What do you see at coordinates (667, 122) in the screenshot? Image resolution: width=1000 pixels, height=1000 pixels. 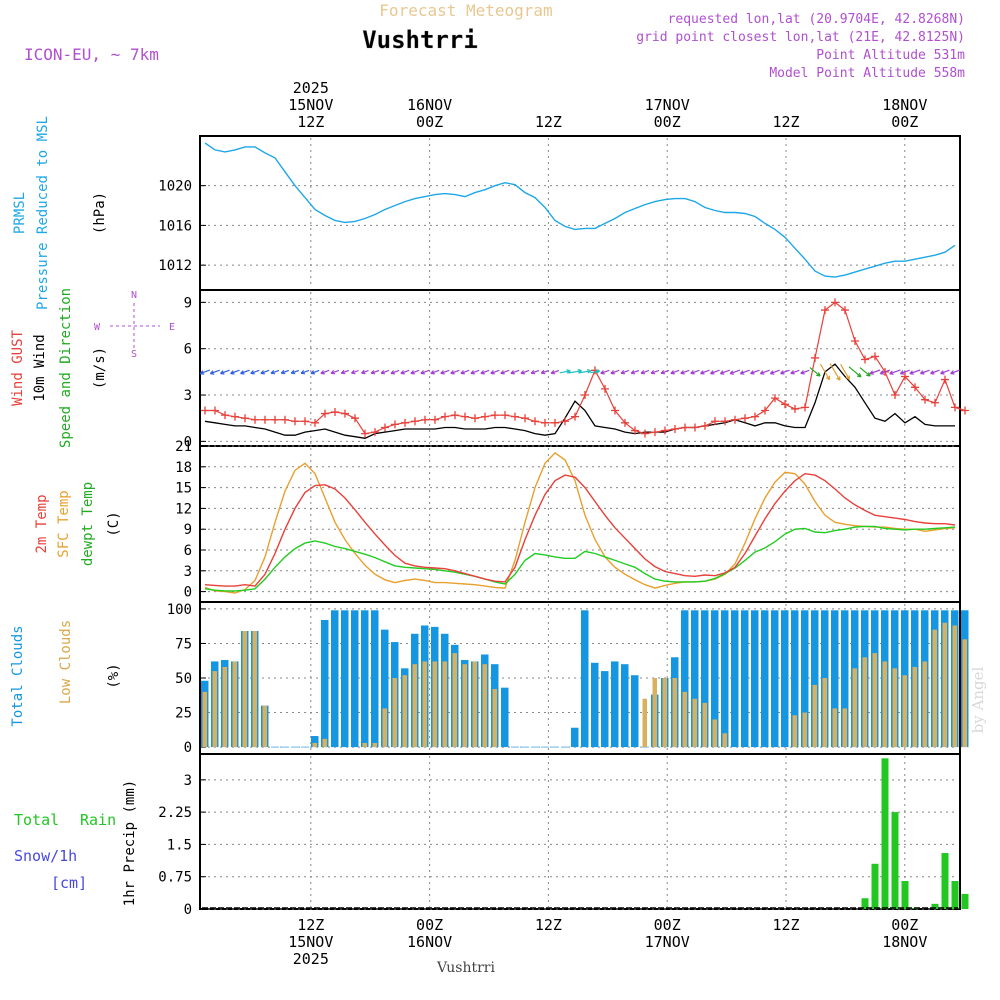 I see `top-time-label: 00Z` at bounding box center [667, 122].